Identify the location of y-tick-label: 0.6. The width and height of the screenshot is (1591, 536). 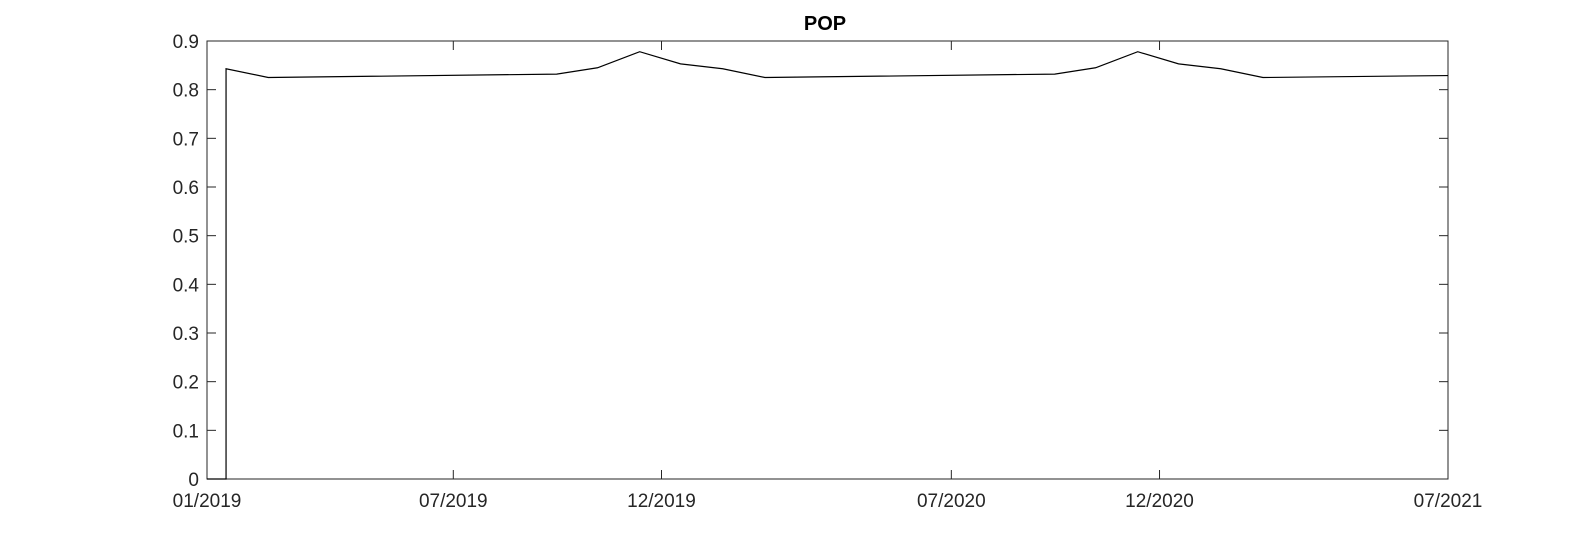
(186, 188).